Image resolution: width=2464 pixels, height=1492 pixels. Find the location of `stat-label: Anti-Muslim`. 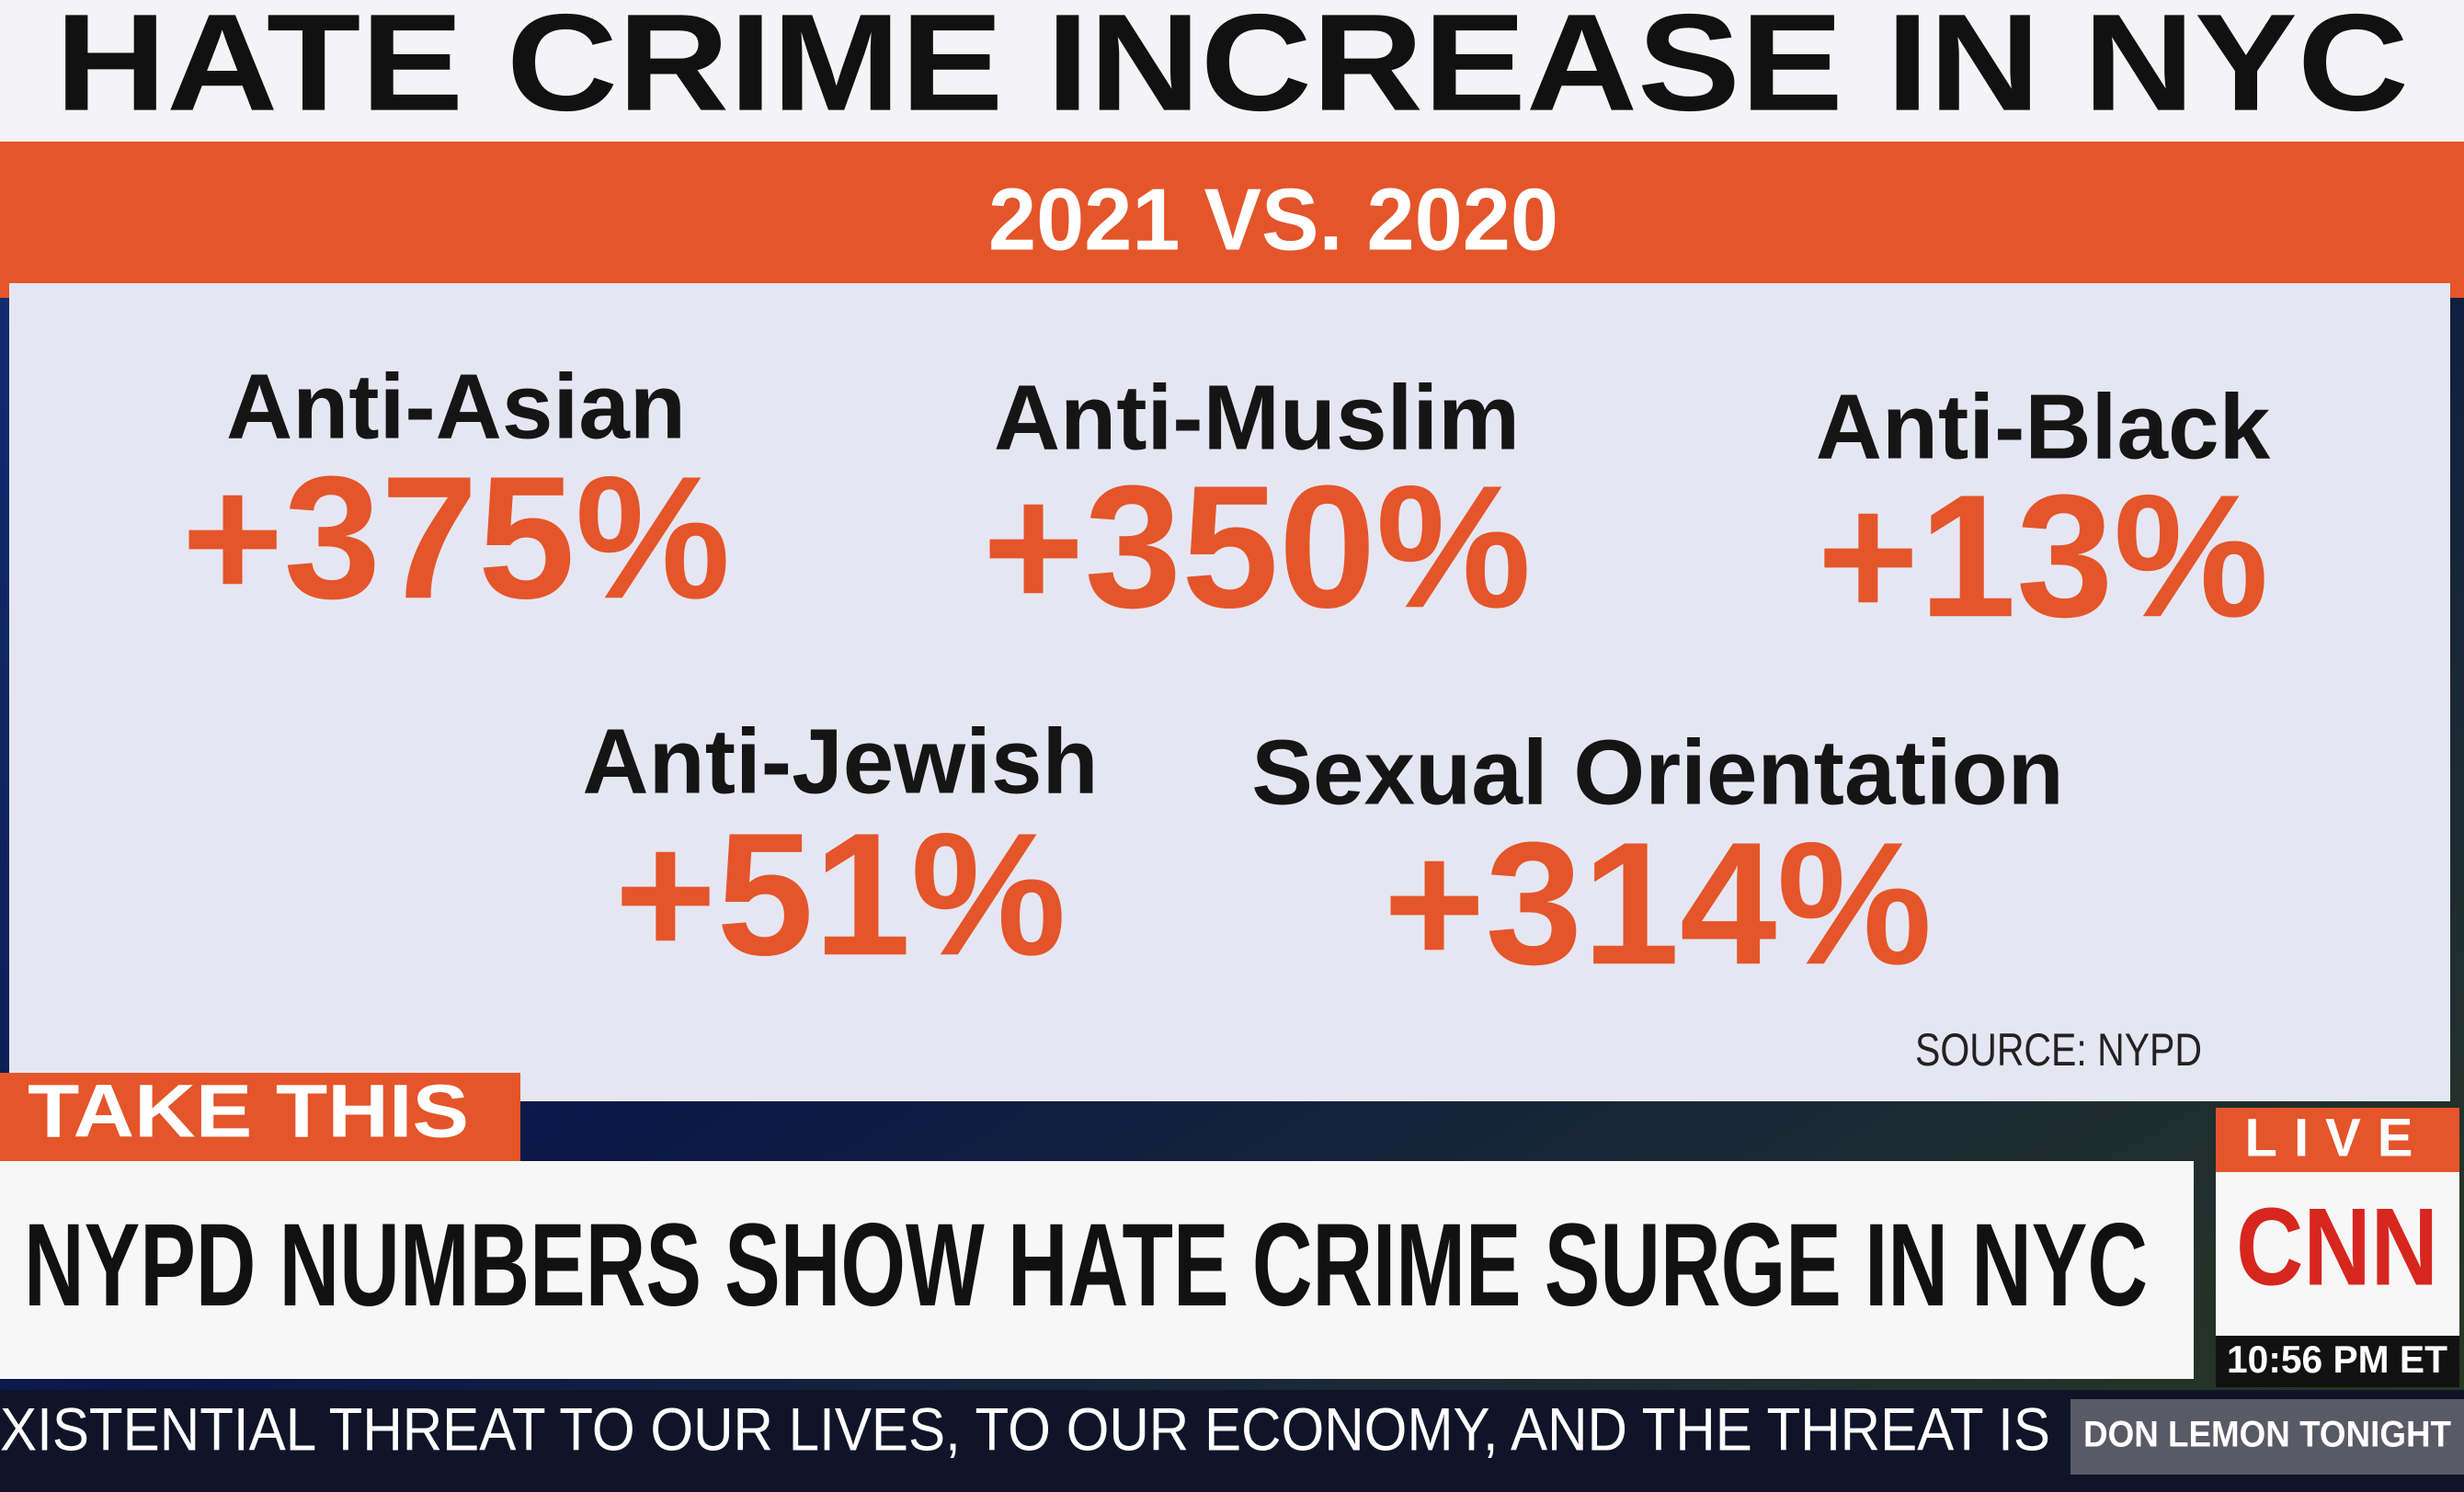

stat-label: Anti-Muslim is located at coordinates (1257, 417).